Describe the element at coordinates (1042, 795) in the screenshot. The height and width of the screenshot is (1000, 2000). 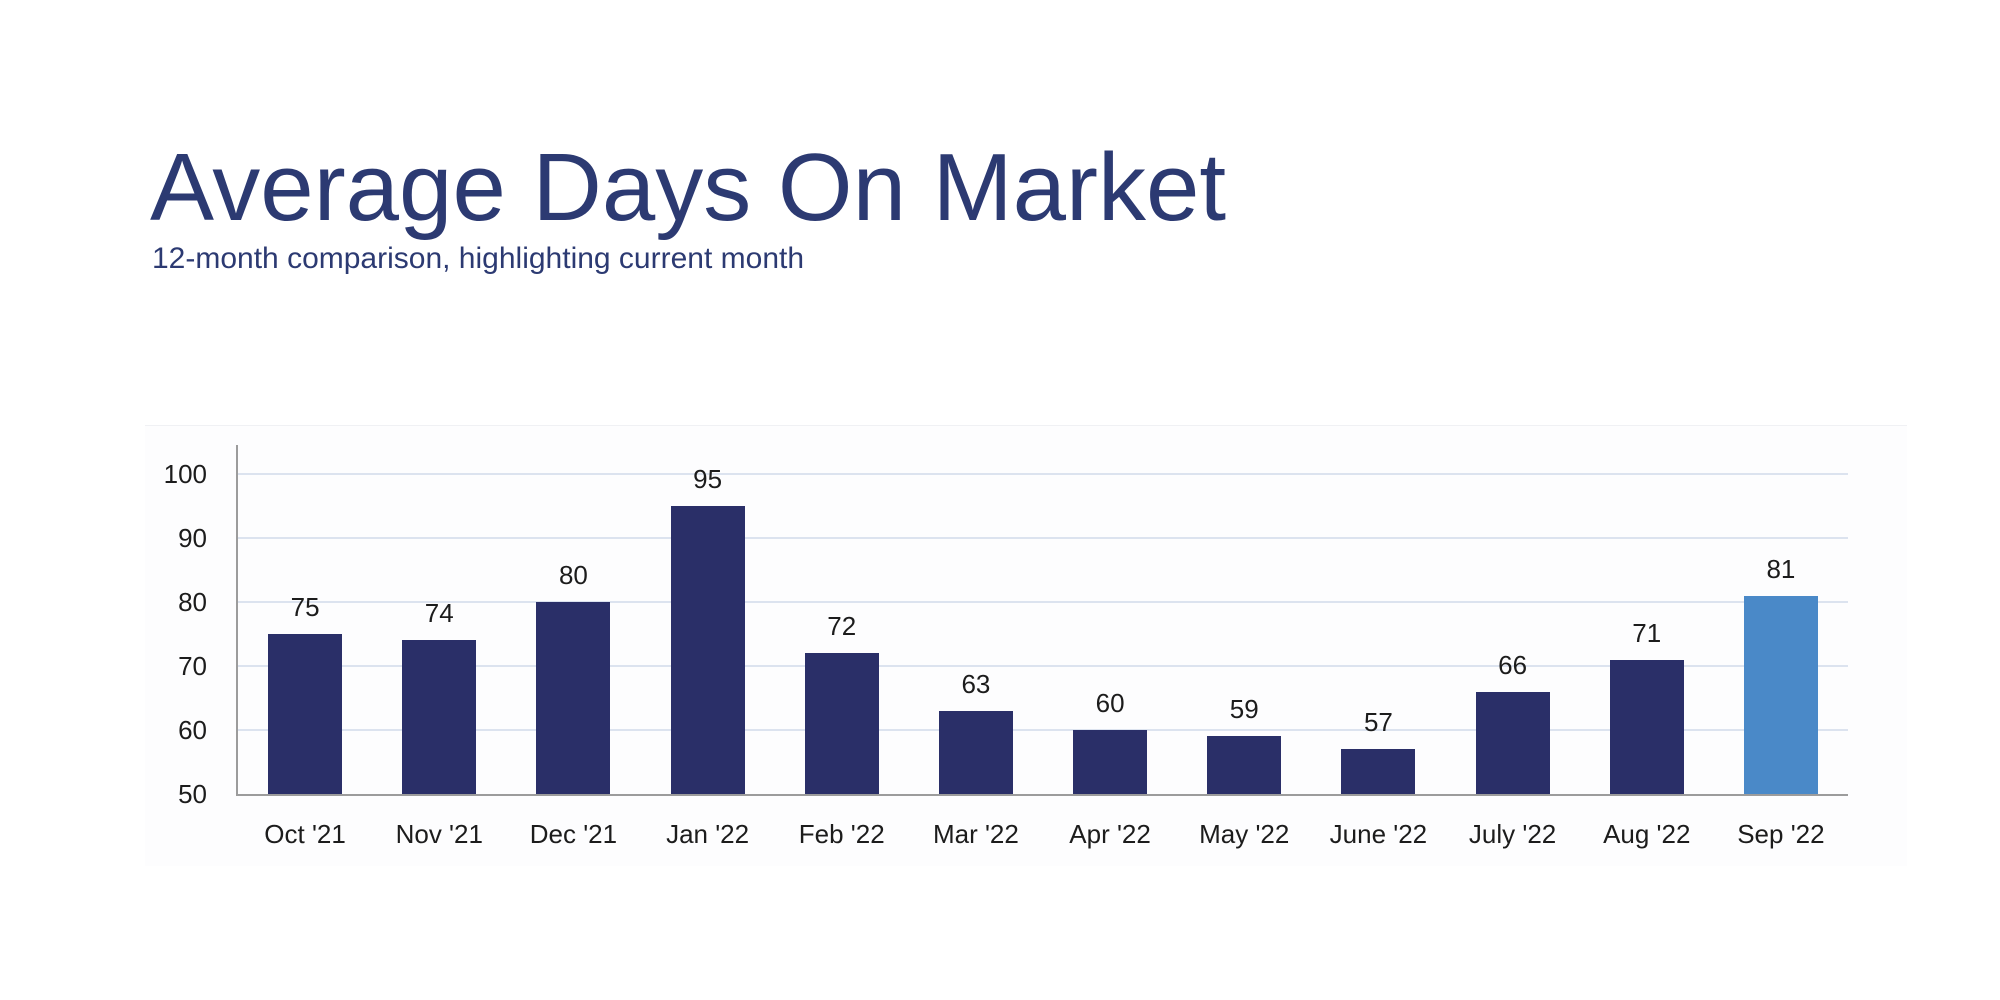
I see `x-axis-line` at that location.